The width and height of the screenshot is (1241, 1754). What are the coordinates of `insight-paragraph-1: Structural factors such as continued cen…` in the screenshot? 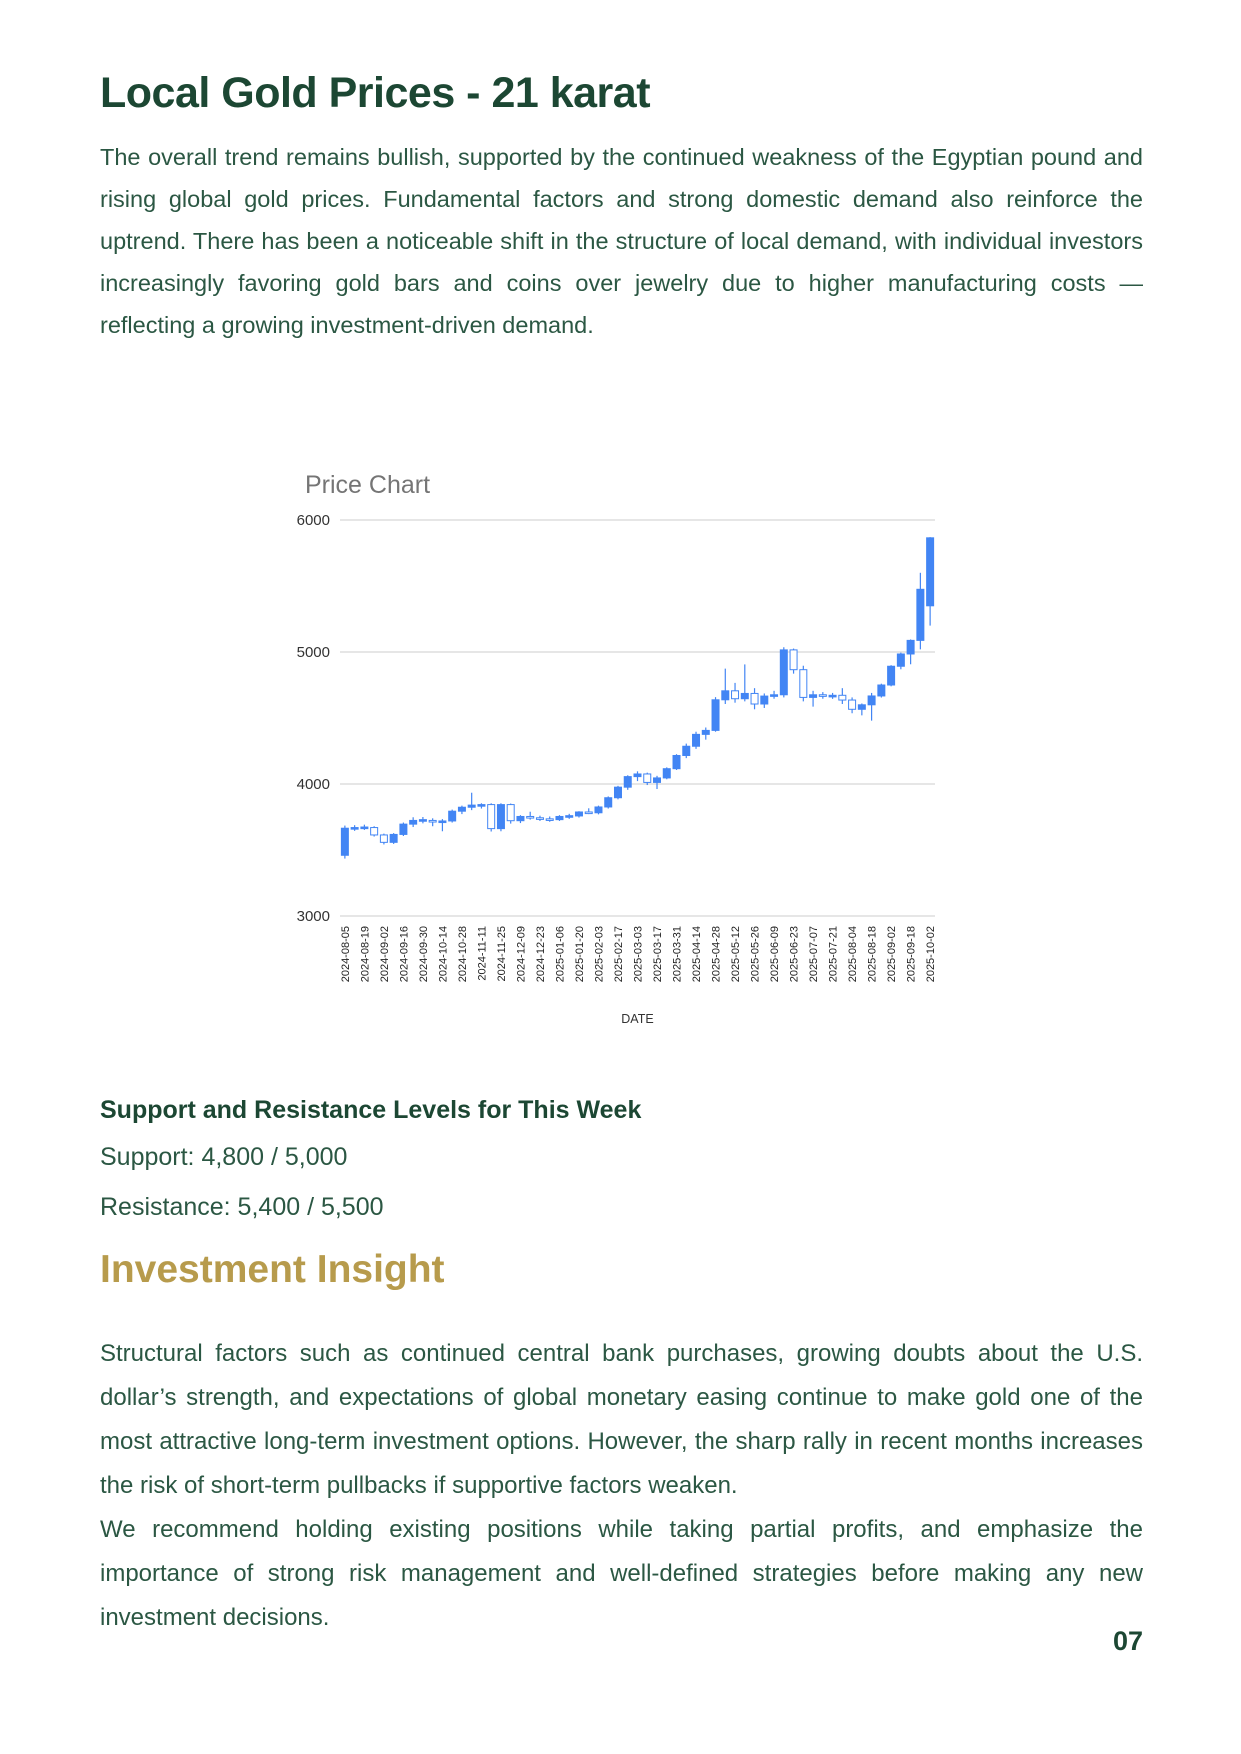 It's located at (621, 1419).